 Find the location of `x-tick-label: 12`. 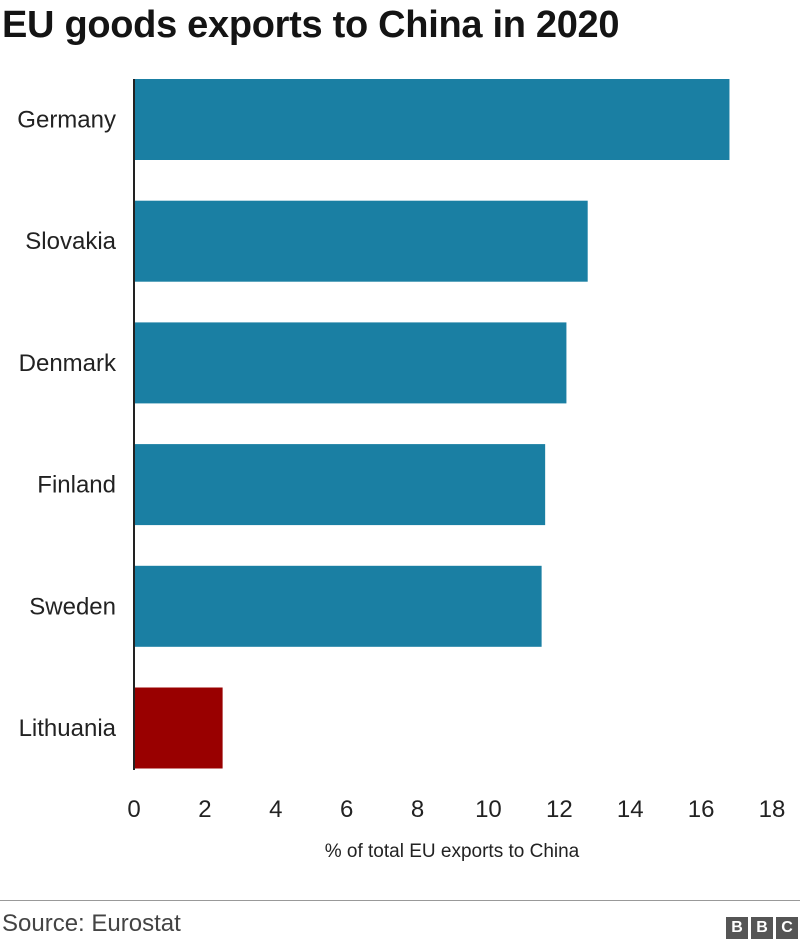

x-tick-label: 12 is located at coordinates (559, 809).